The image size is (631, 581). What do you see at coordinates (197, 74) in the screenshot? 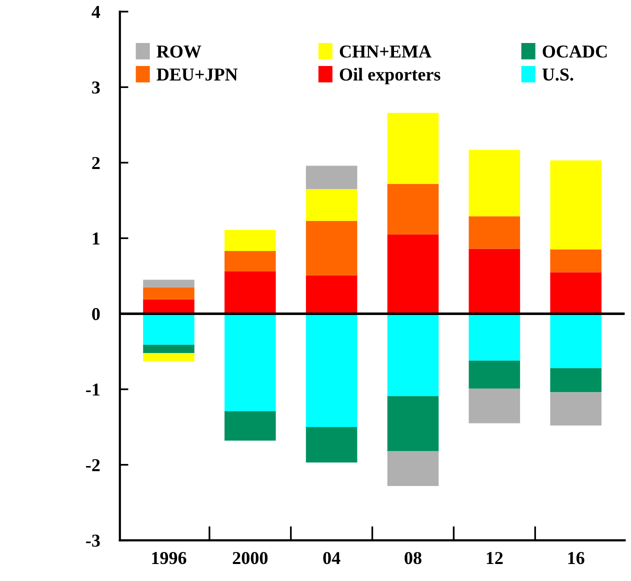
I see `legend-label: DEU+JPN` at bounding box center [197, 74].